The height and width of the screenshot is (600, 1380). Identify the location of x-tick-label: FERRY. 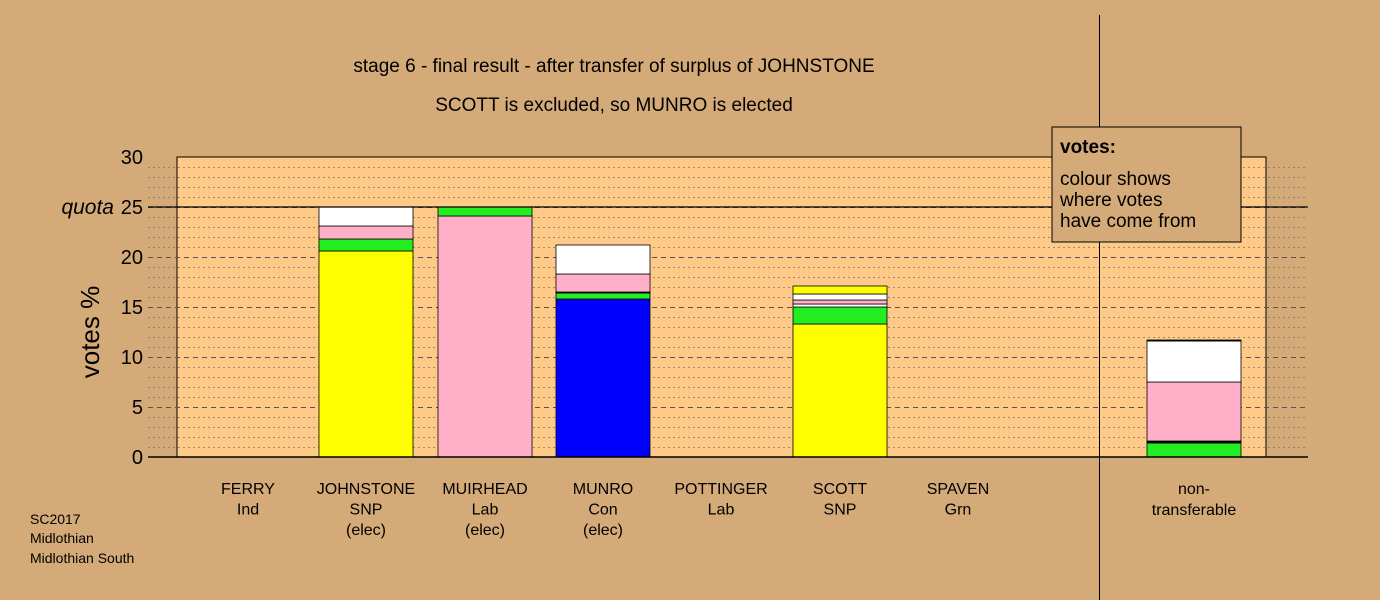
(248, 489).